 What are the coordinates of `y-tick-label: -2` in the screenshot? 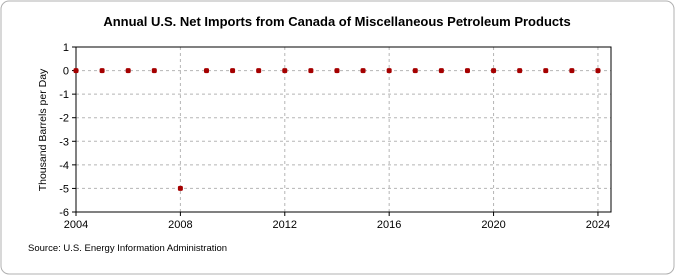 It's located at (64, 119).